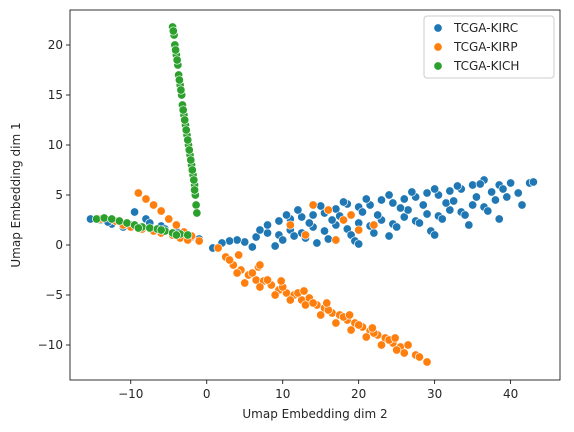 This screenshot has width=574, height=432. Describe the element at coordinates (55, 95) in the screenshot. I see `y-tick-label: 15` at that location.